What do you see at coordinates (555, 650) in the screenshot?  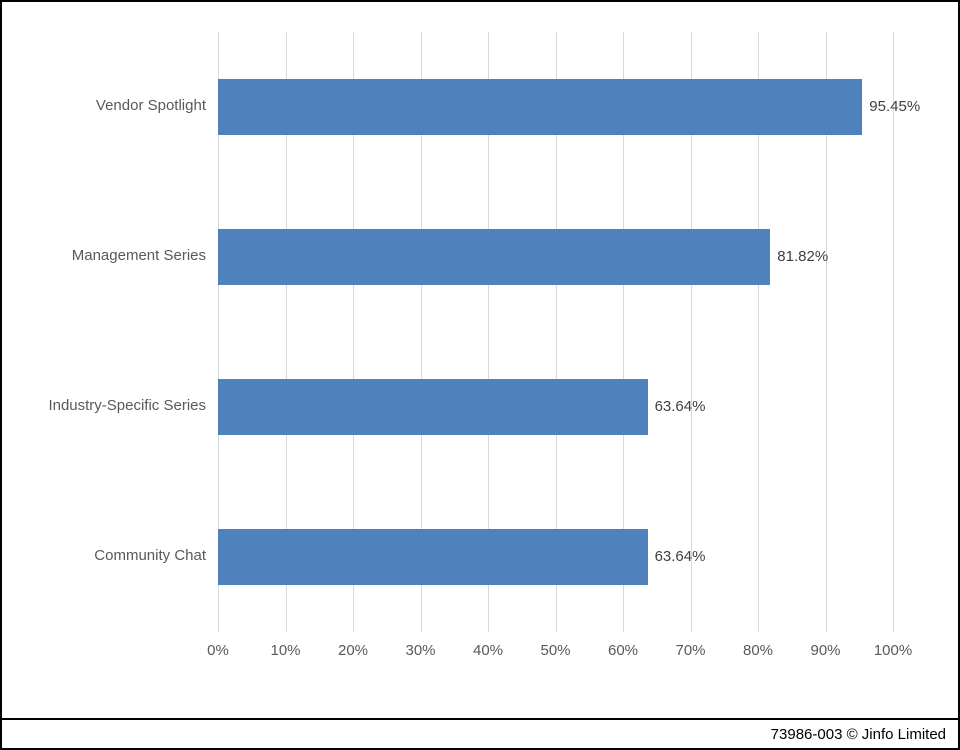 I see `x-tick-label: 50%` at bounding box center [555, 650].